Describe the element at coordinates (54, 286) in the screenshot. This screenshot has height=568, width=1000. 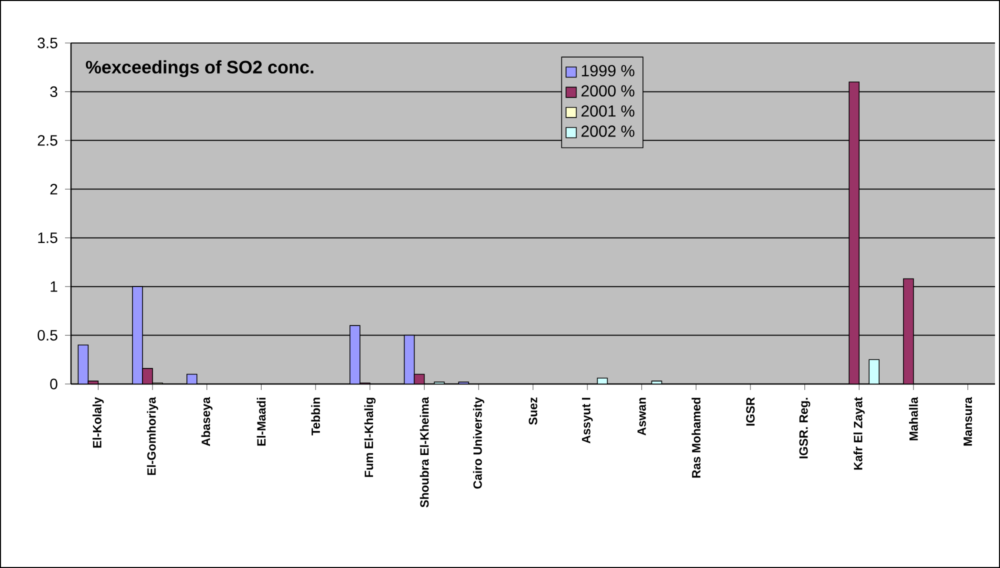
I see `y-tick-label: 1` at that location.